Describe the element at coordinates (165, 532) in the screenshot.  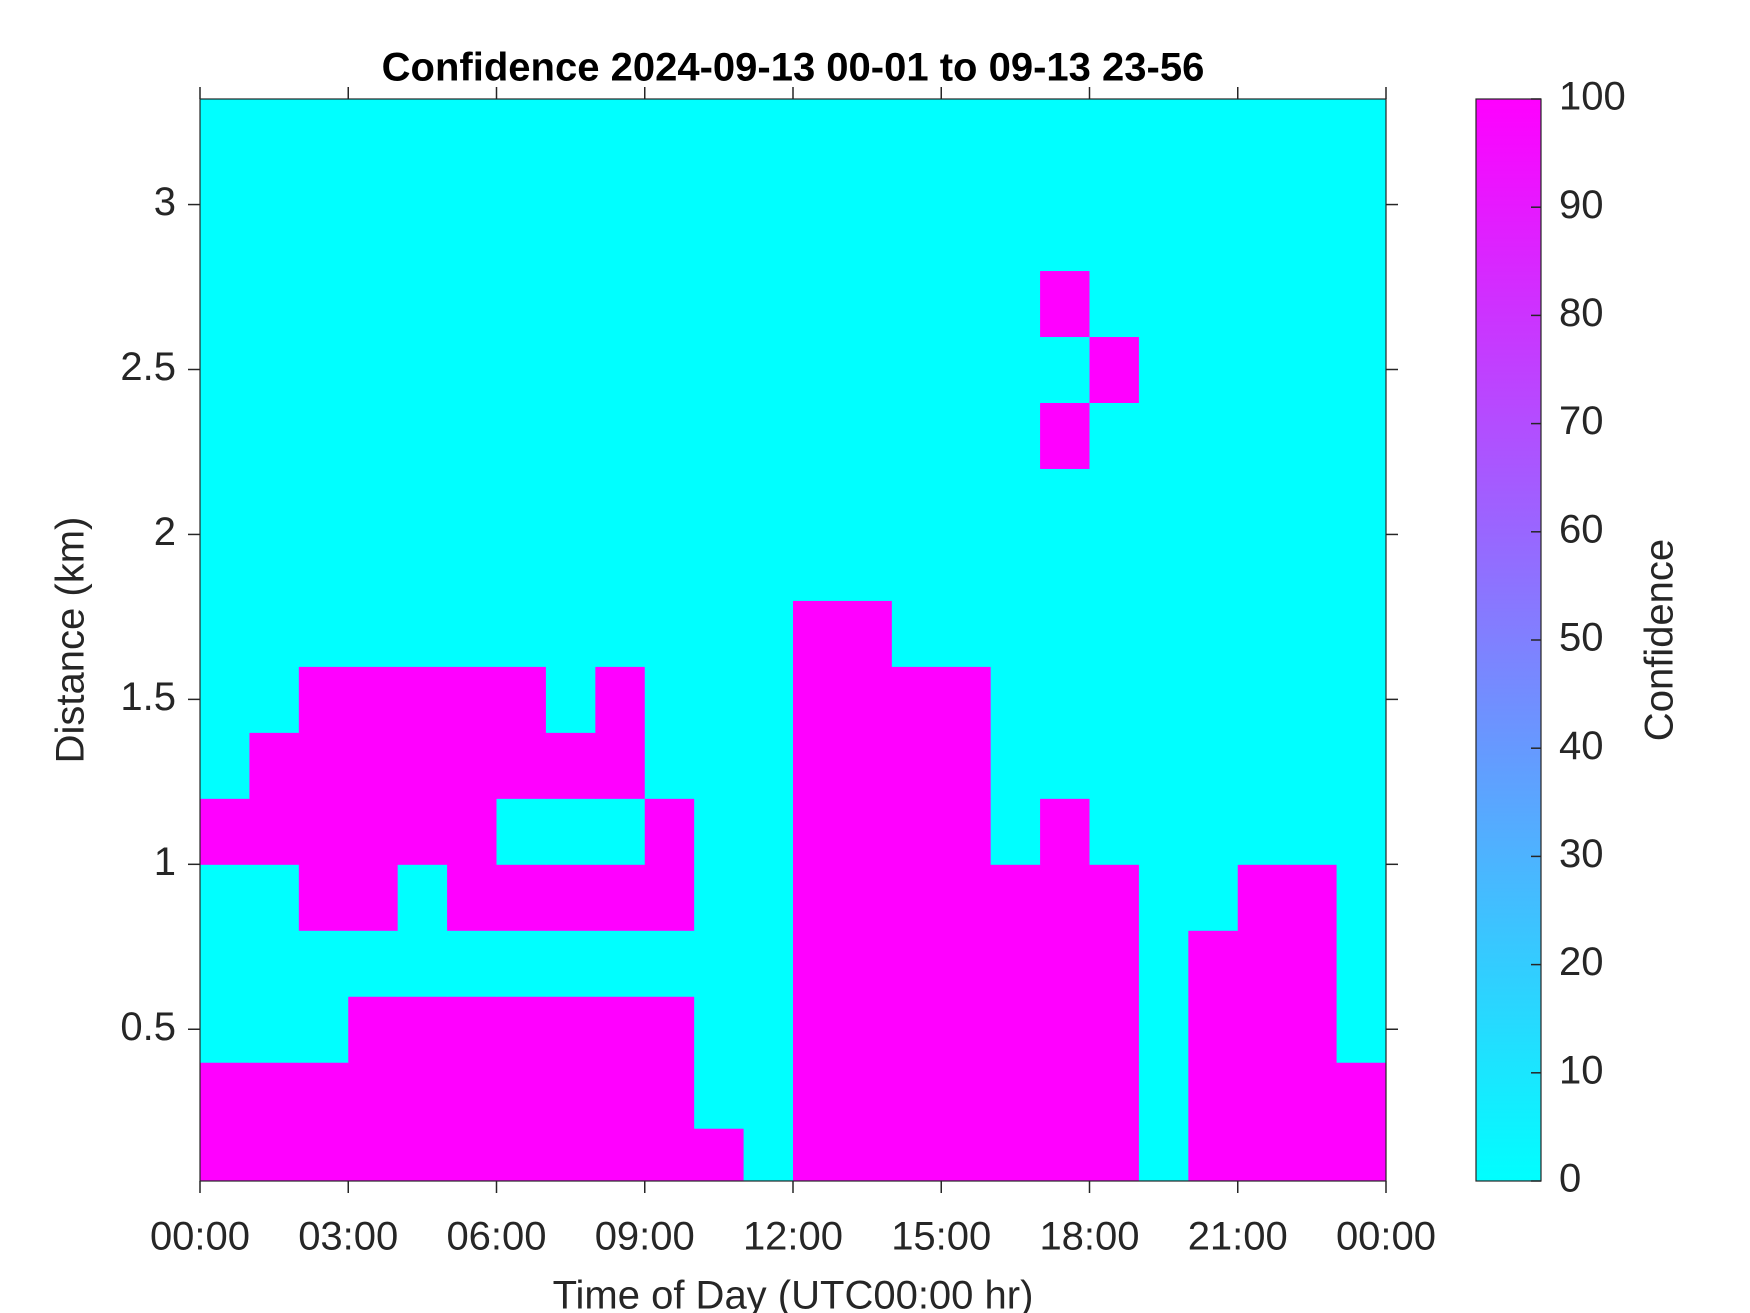
I see `y-tick-label: 2` at that location.